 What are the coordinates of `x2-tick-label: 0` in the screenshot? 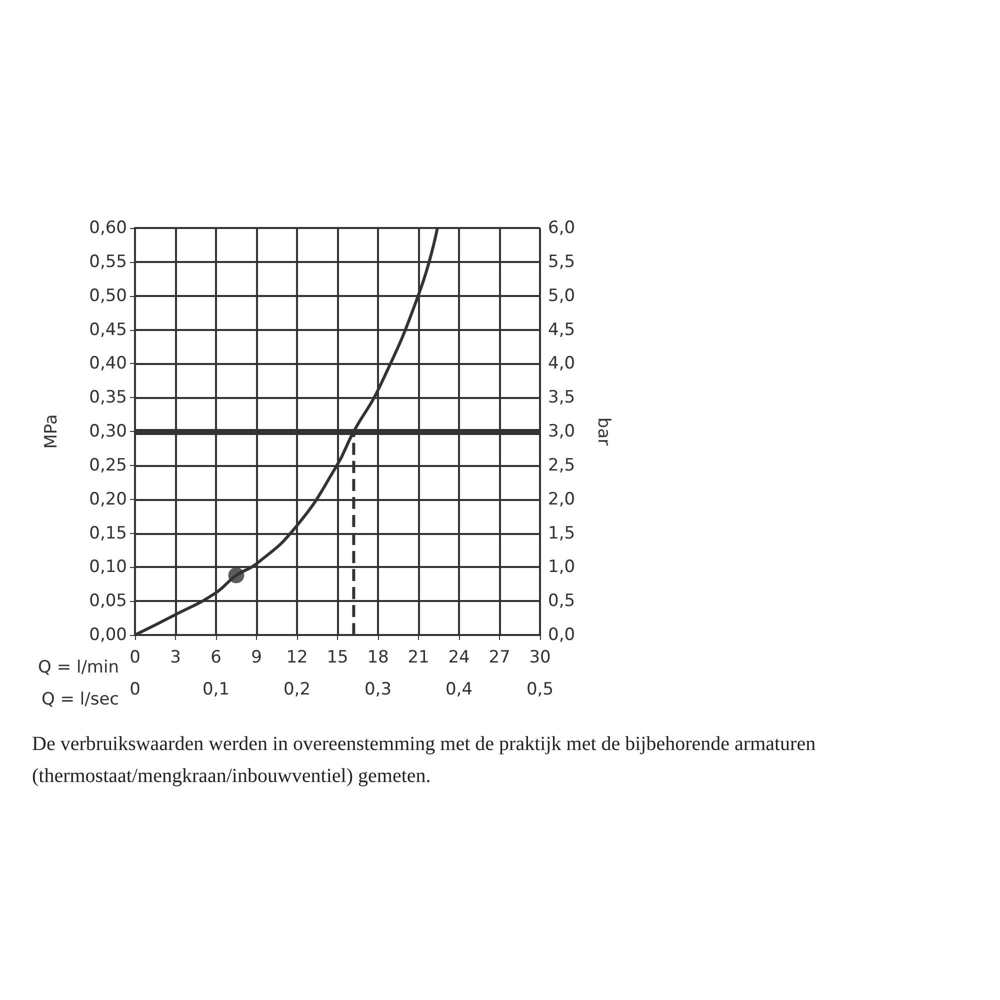 It's located at (135, 690).